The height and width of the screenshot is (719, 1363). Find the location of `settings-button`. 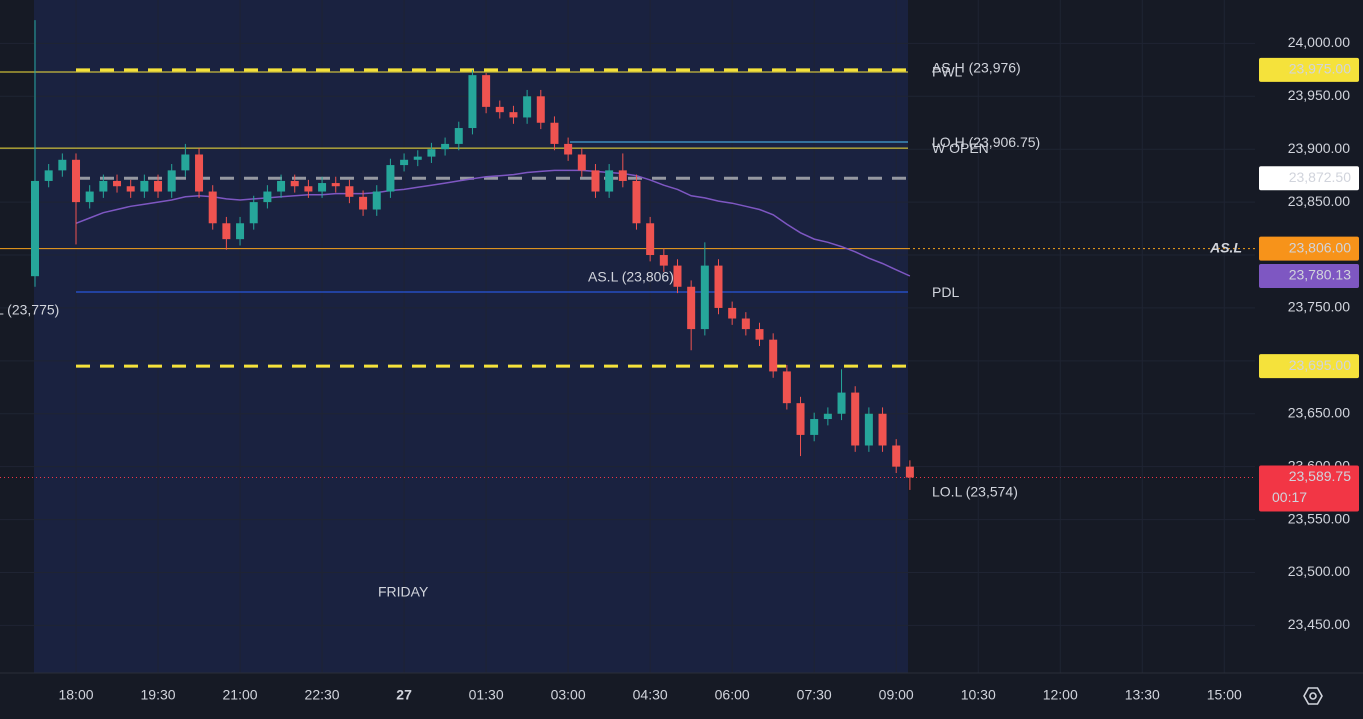

settings-button is located at coordinates (1313, 696).